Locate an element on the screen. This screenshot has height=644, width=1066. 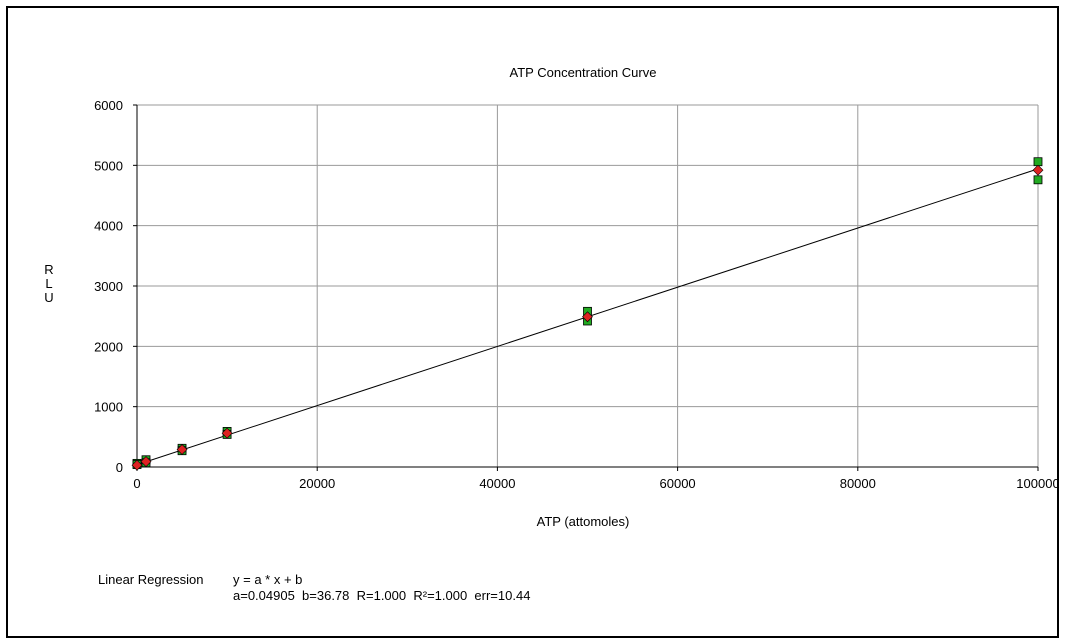
x-tick-label: 100000 is located at coordinates (1036, 483).